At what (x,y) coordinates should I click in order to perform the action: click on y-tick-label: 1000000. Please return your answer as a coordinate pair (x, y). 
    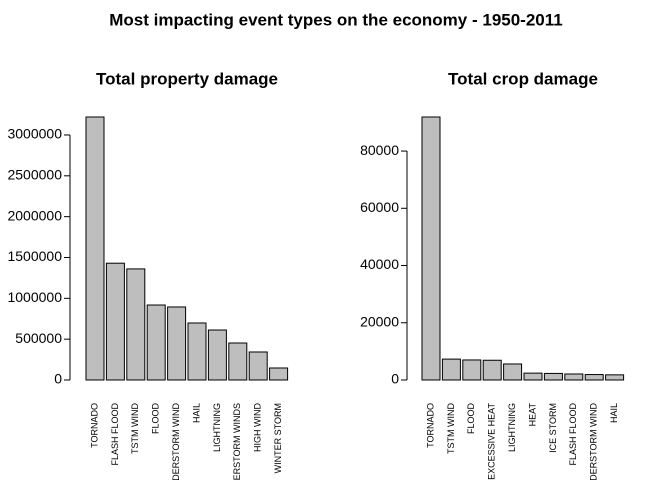
    Looking at the image, I should click on (34, 297).